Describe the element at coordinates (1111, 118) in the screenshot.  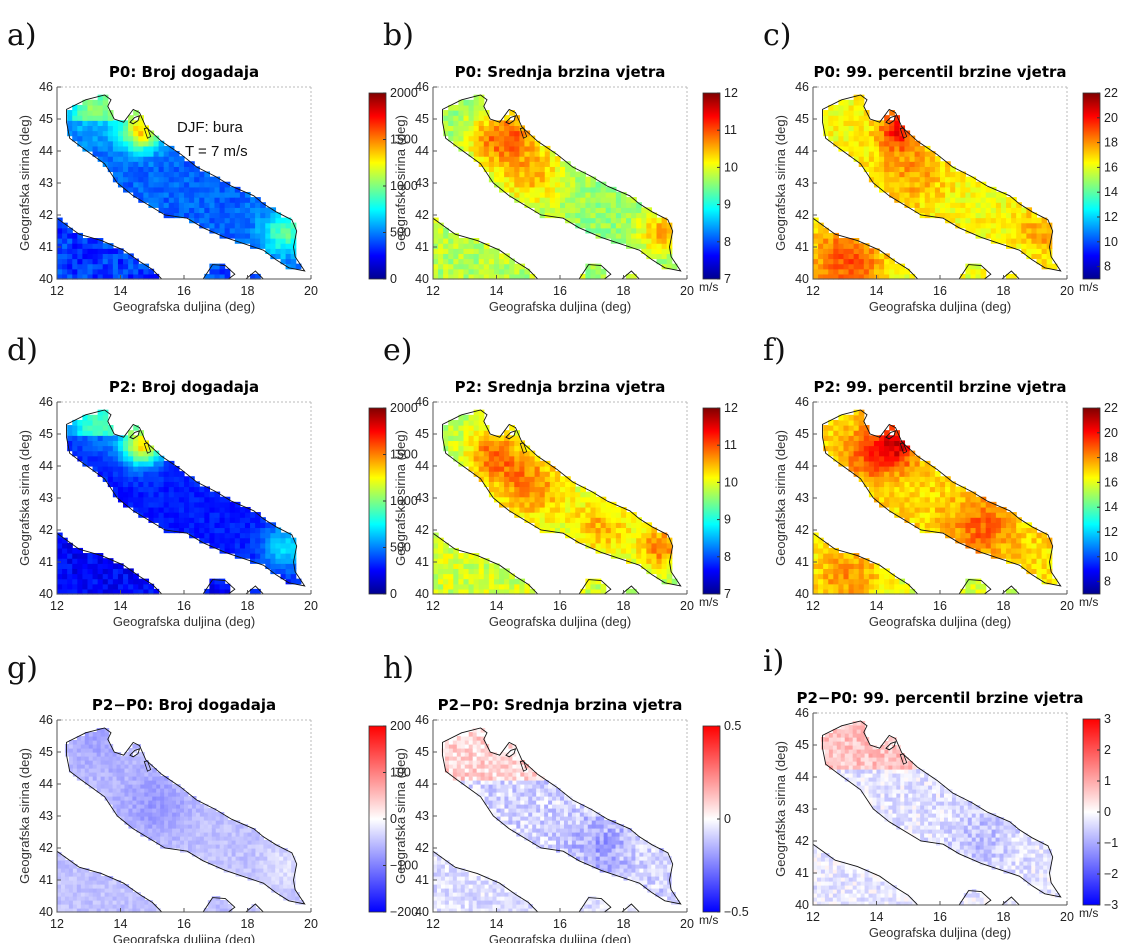
I see `colorbar-tick-label: 20` at that location.